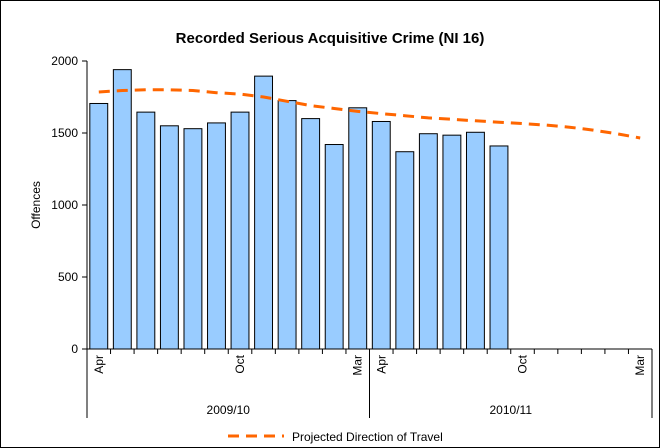 This screenshot has width=660, height=448. I want to click on y-tick-label: 500, so click(68, 277).